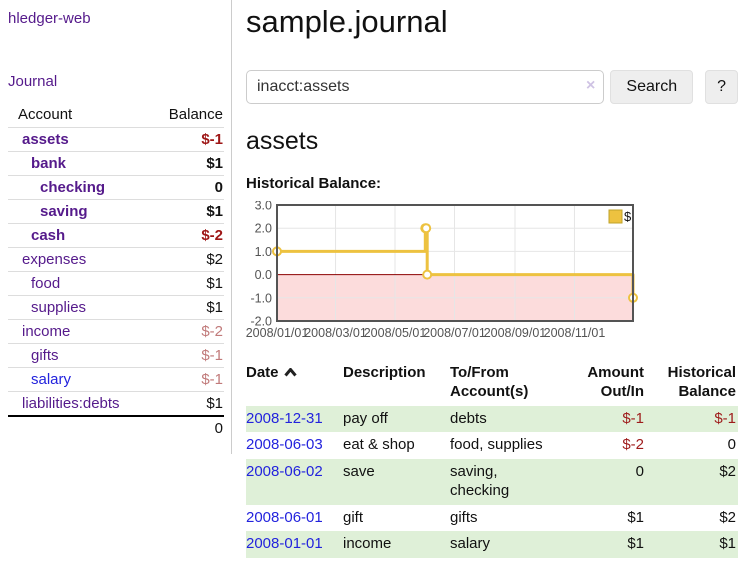 The width and height of the screenshot is (742, 582). I want to click on transaction-amount: $-1, so click(616, 419).